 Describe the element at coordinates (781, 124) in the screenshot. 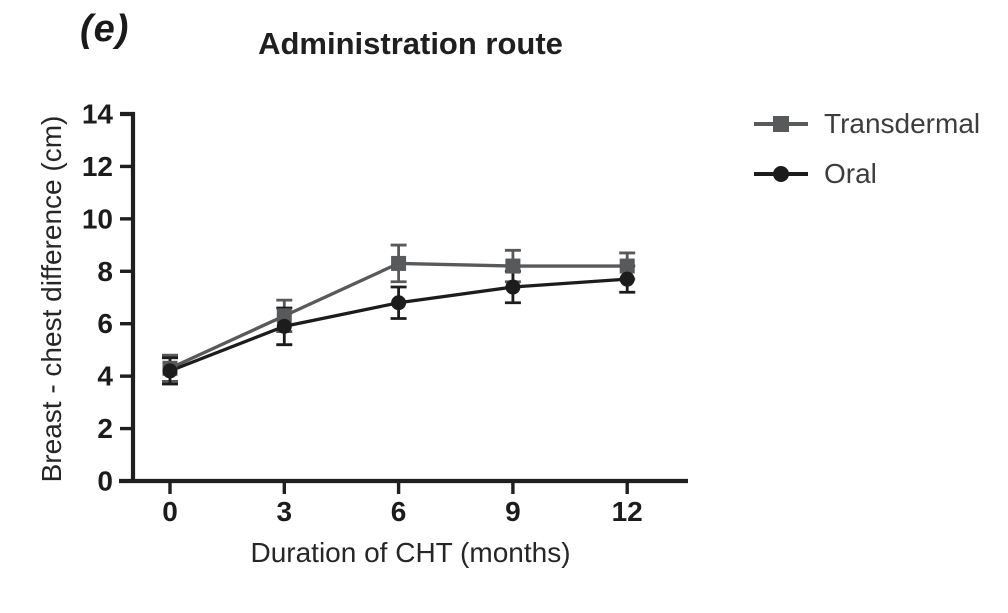

I see `square-marker-icon` at that location.